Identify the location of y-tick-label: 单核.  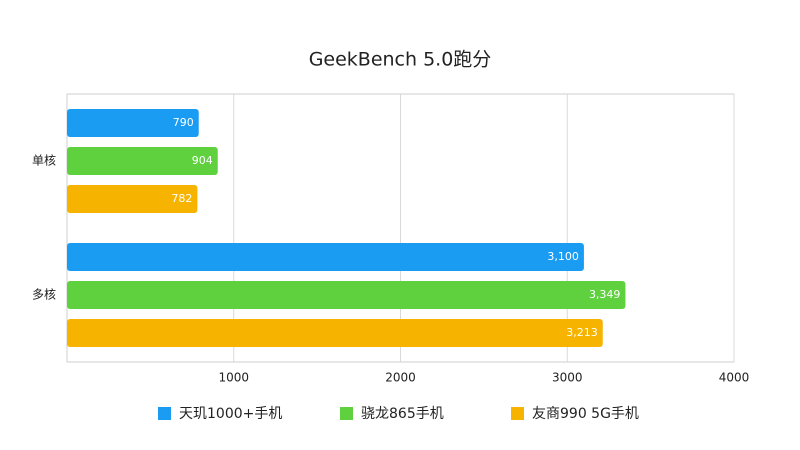
(44, 161).